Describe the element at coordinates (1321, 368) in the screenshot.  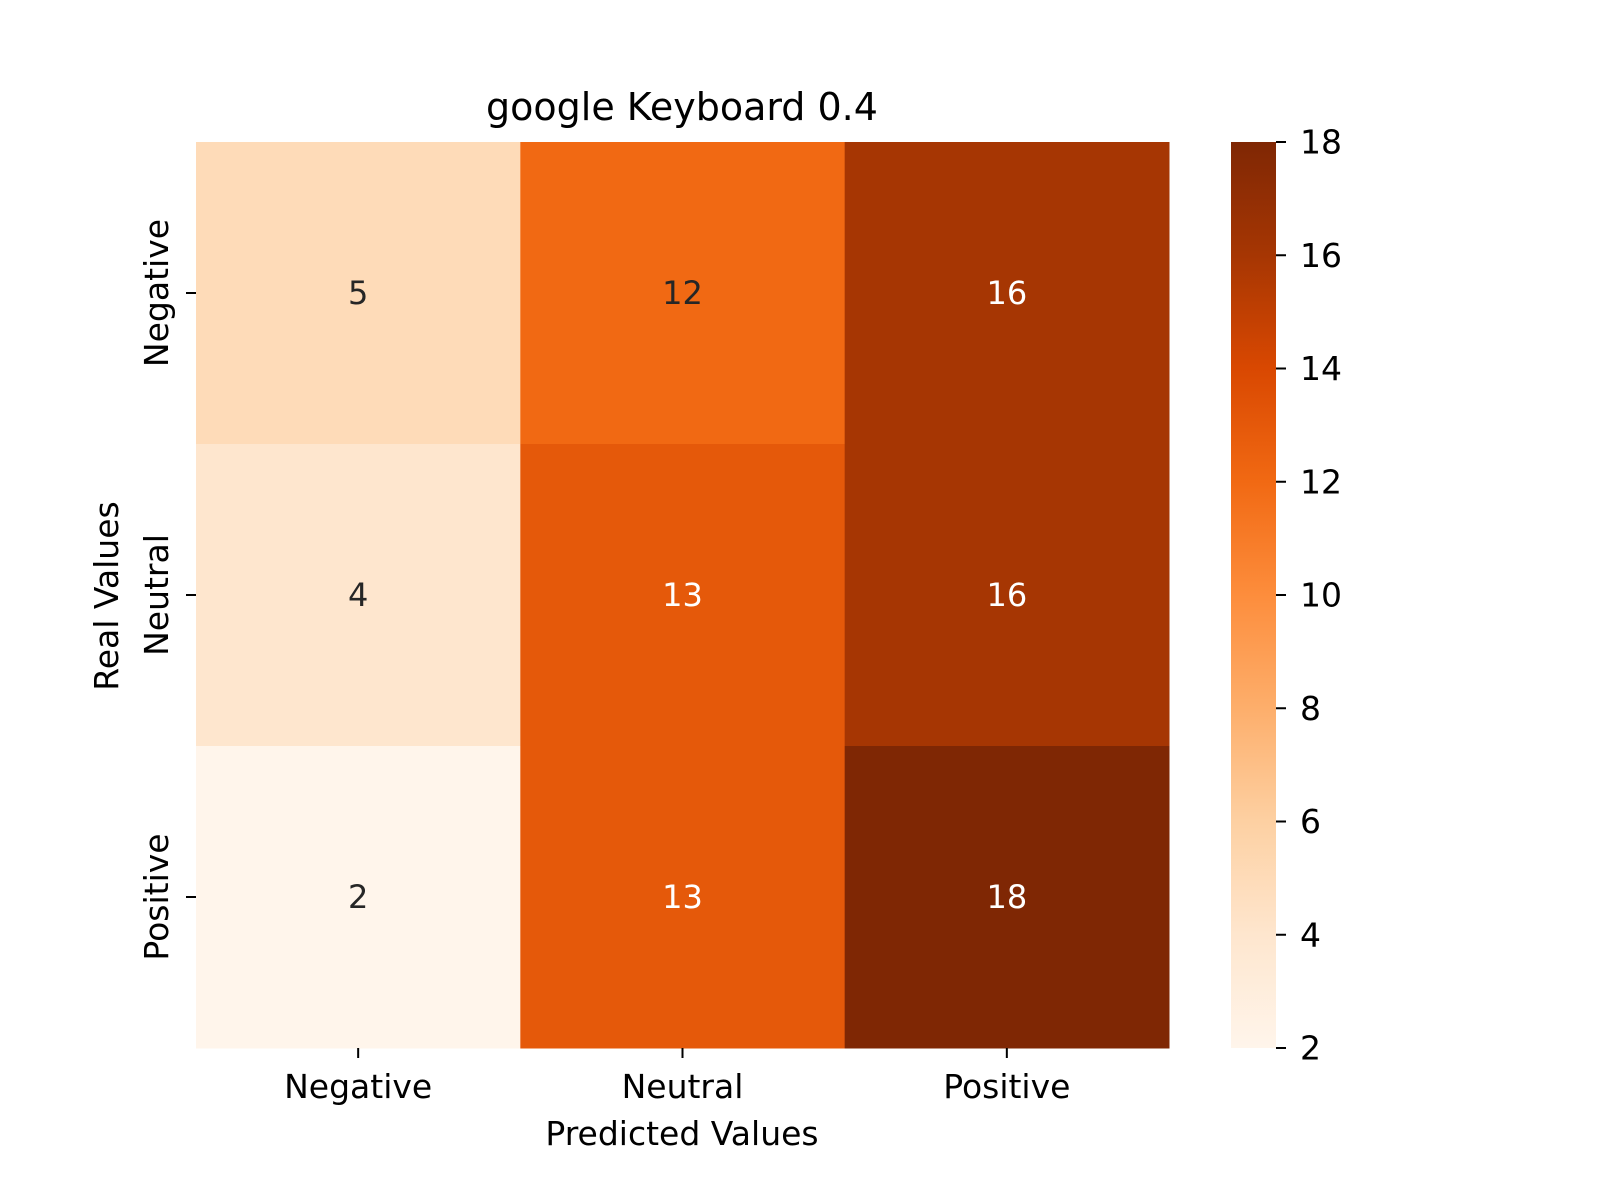
I see `colorbar-tick-label: 14` at that location.